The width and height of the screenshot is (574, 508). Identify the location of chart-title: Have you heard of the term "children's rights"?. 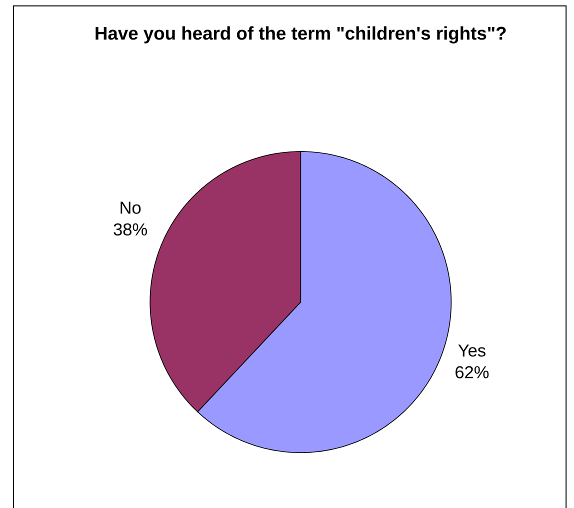
(301, 35).